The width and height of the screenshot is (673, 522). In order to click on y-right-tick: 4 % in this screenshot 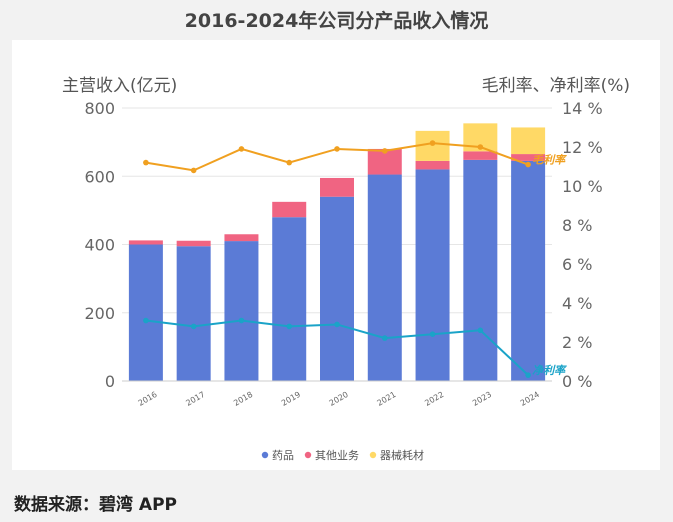, I will do `click(577, 303)`.